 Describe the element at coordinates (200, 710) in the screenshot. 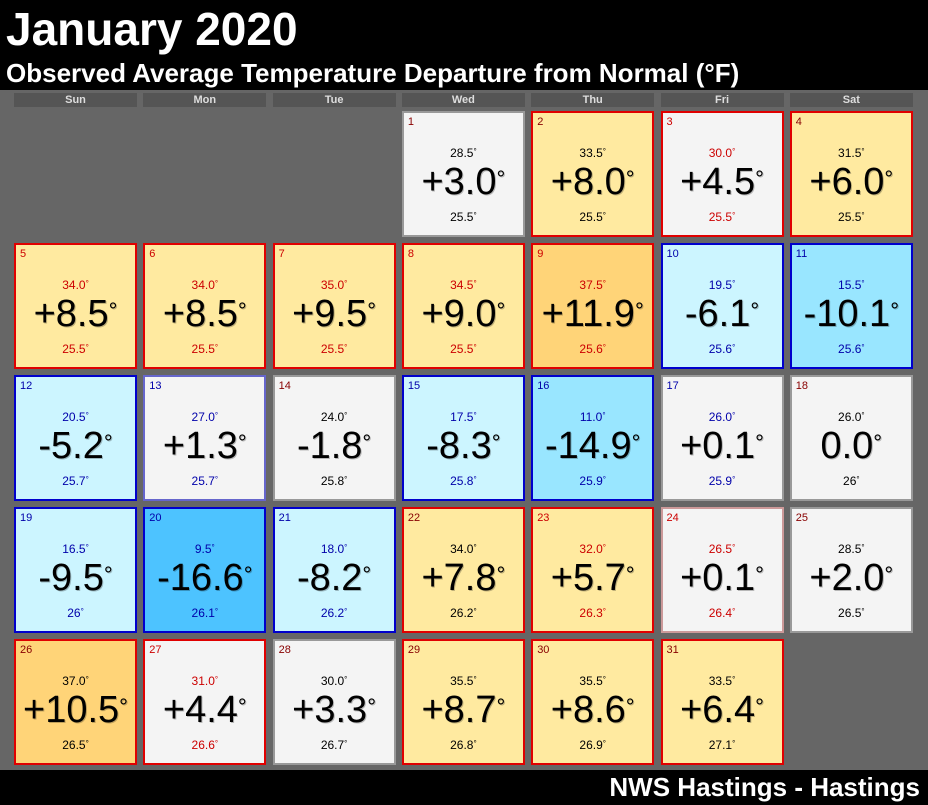

I see `departure-value: +4.4` at that location.